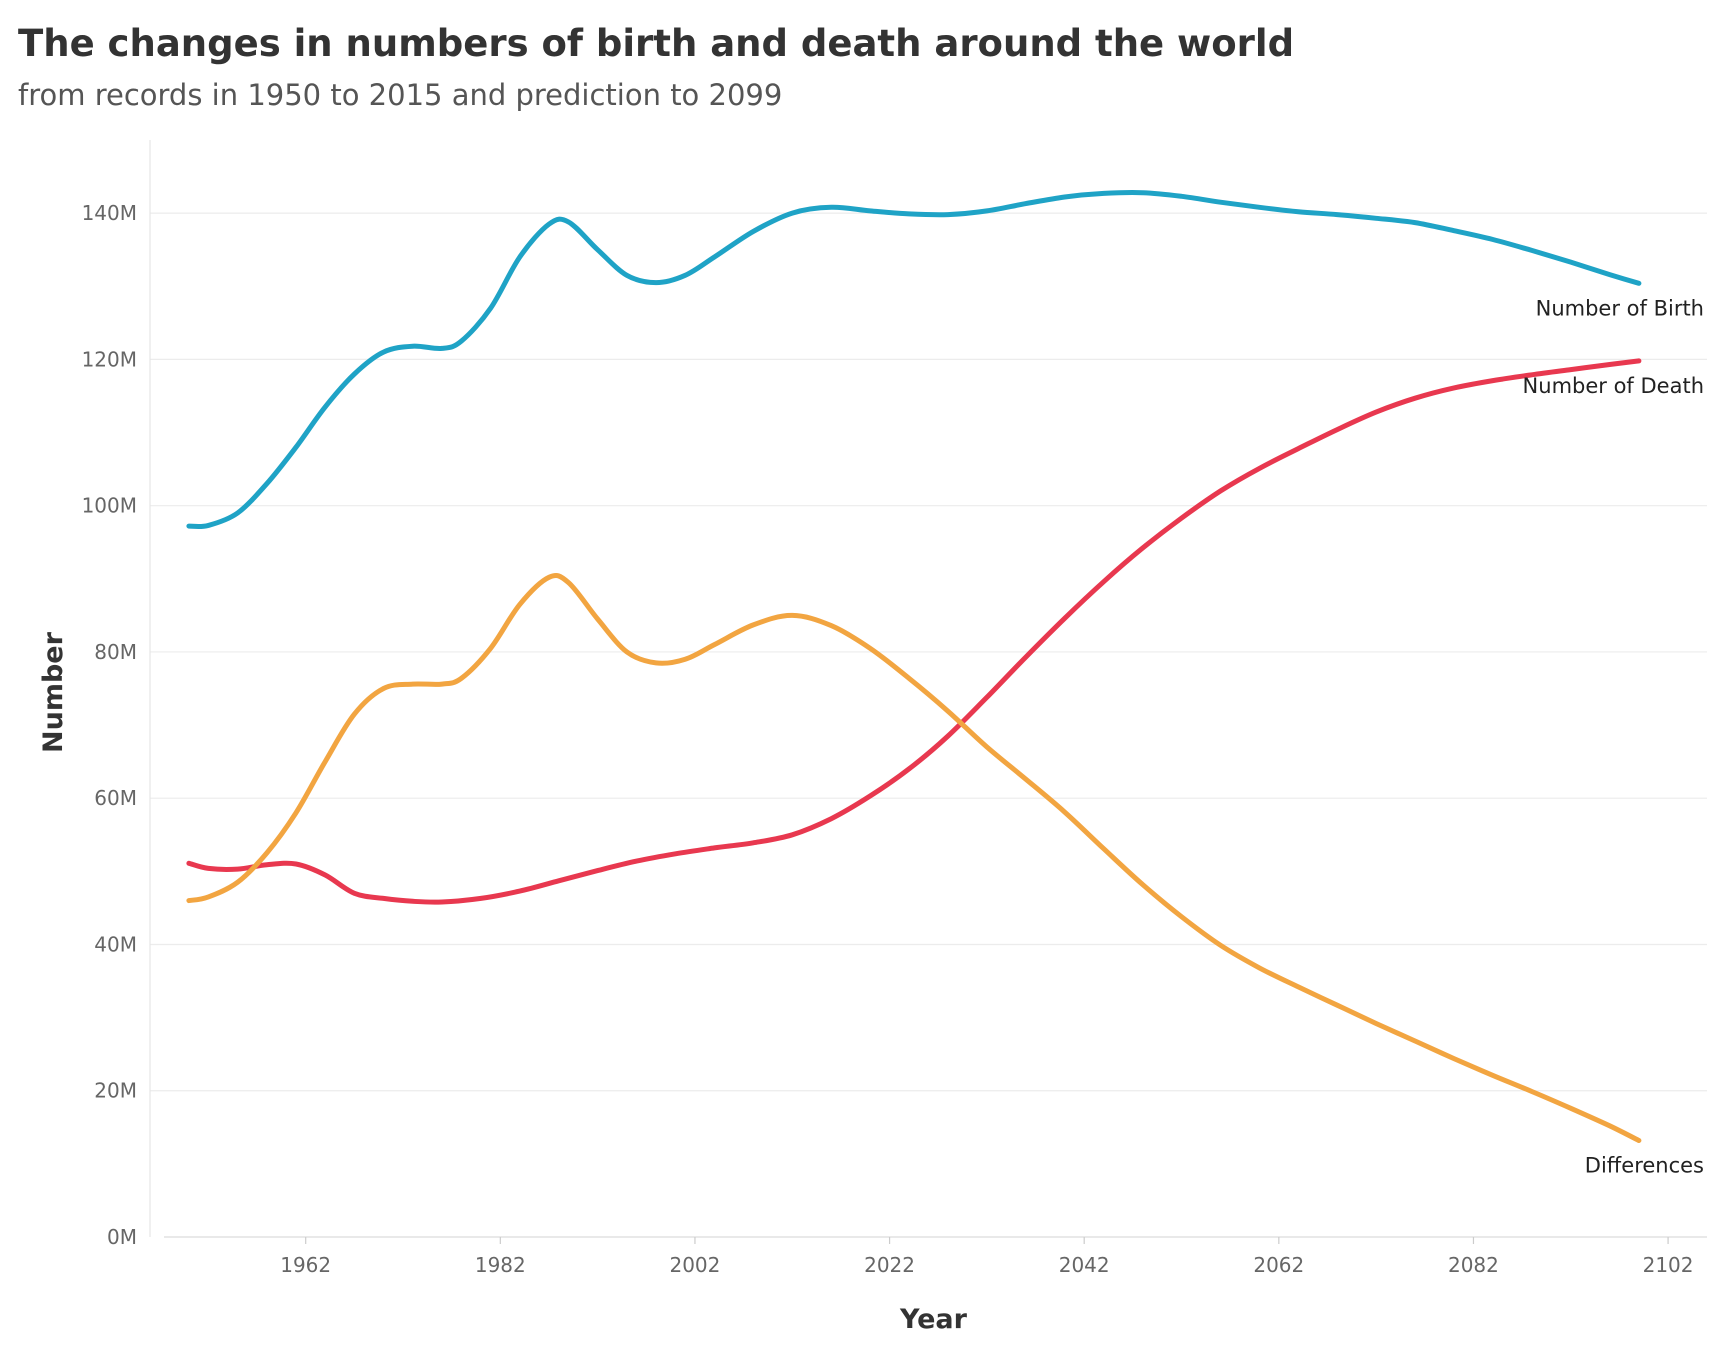 The width and height of the screenshot is (1716, 1364). What do you see at coordinates (115, 798) in the screenshot?
I see `y-tick-label: 60M` at bounding box center [115, 798].